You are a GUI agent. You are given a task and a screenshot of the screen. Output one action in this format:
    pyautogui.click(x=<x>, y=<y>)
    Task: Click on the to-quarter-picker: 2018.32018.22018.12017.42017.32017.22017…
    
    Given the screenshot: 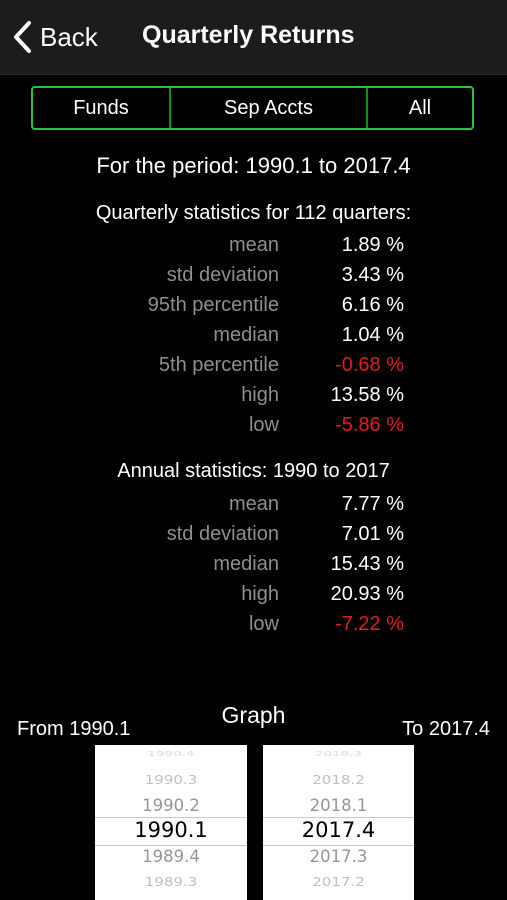 What is the action you would take?
    pyautogui.click(x=338, y=822)
    